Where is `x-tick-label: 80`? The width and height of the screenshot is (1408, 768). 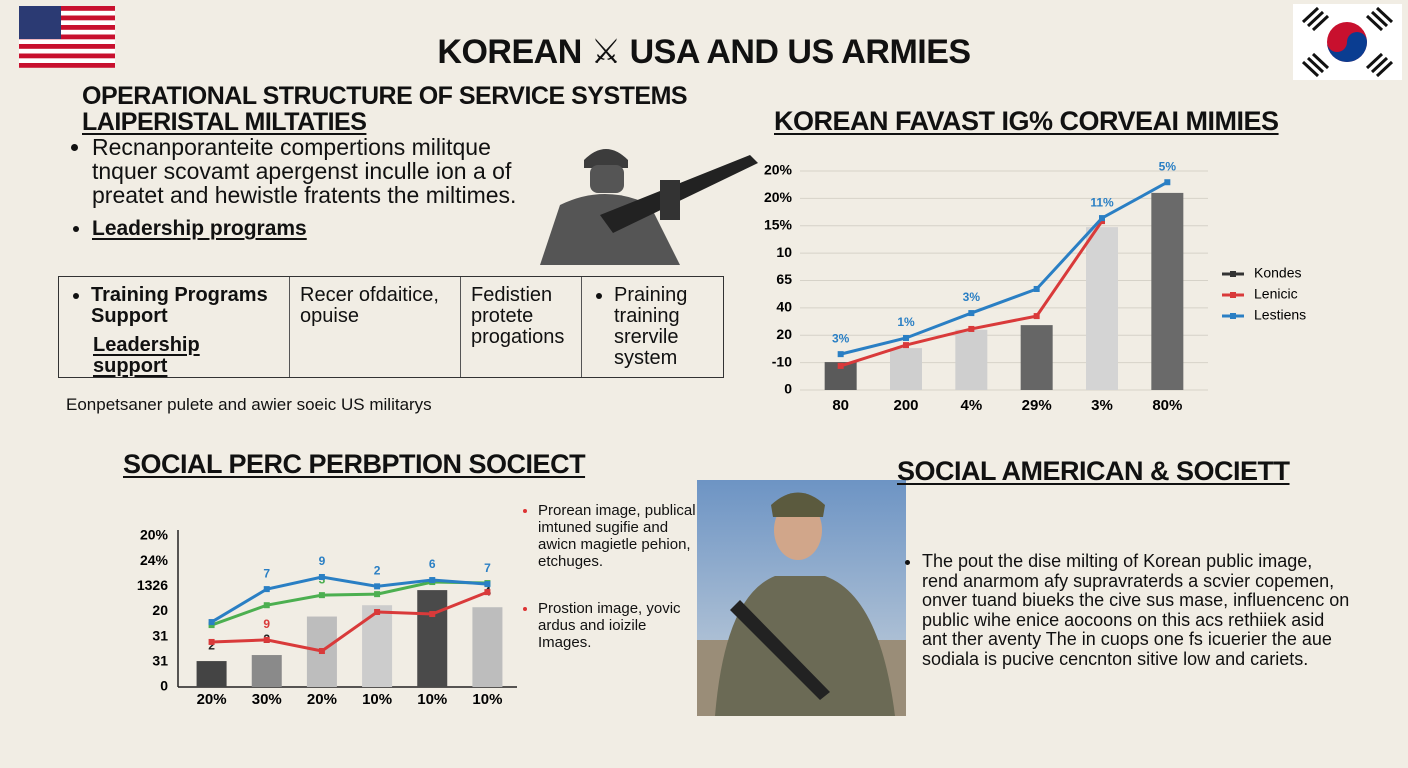
x-tick-label: 80 is located at coordinates (840, 405).